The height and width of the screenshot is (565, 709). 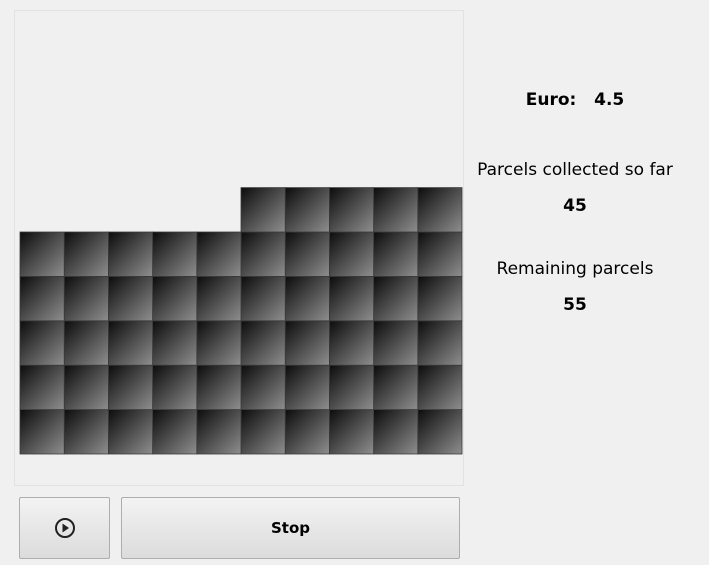 I want to click on collected-value: 45, so click(x=575, y=206).